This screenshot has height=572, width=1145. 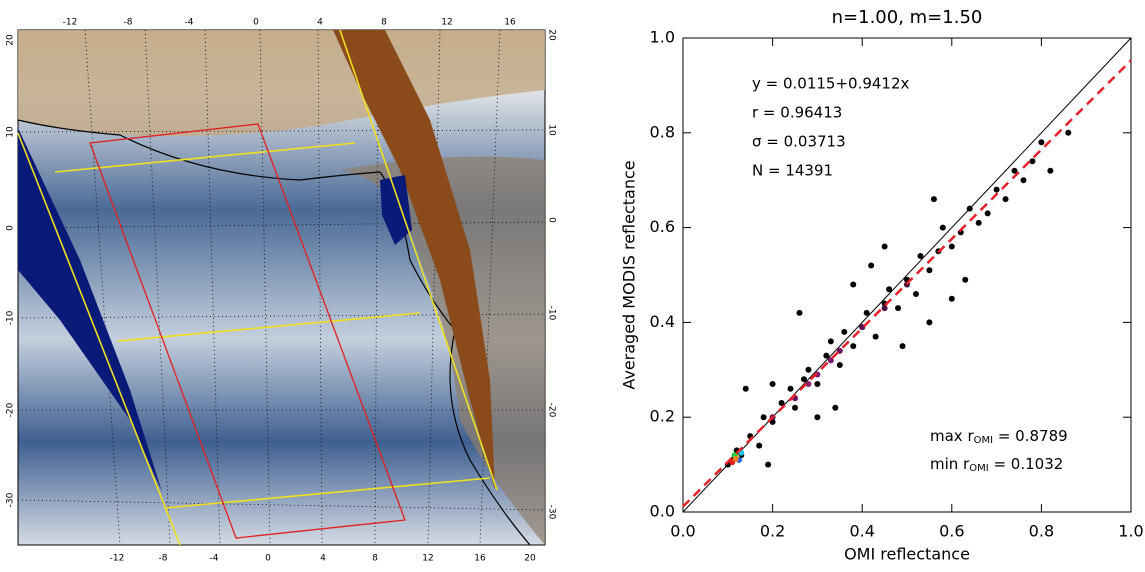 What do you see at coordinates (1030, 436) in the screenshot?
I see `range-label-suffix: = 0.8789` at bounding box center [1030, 436].